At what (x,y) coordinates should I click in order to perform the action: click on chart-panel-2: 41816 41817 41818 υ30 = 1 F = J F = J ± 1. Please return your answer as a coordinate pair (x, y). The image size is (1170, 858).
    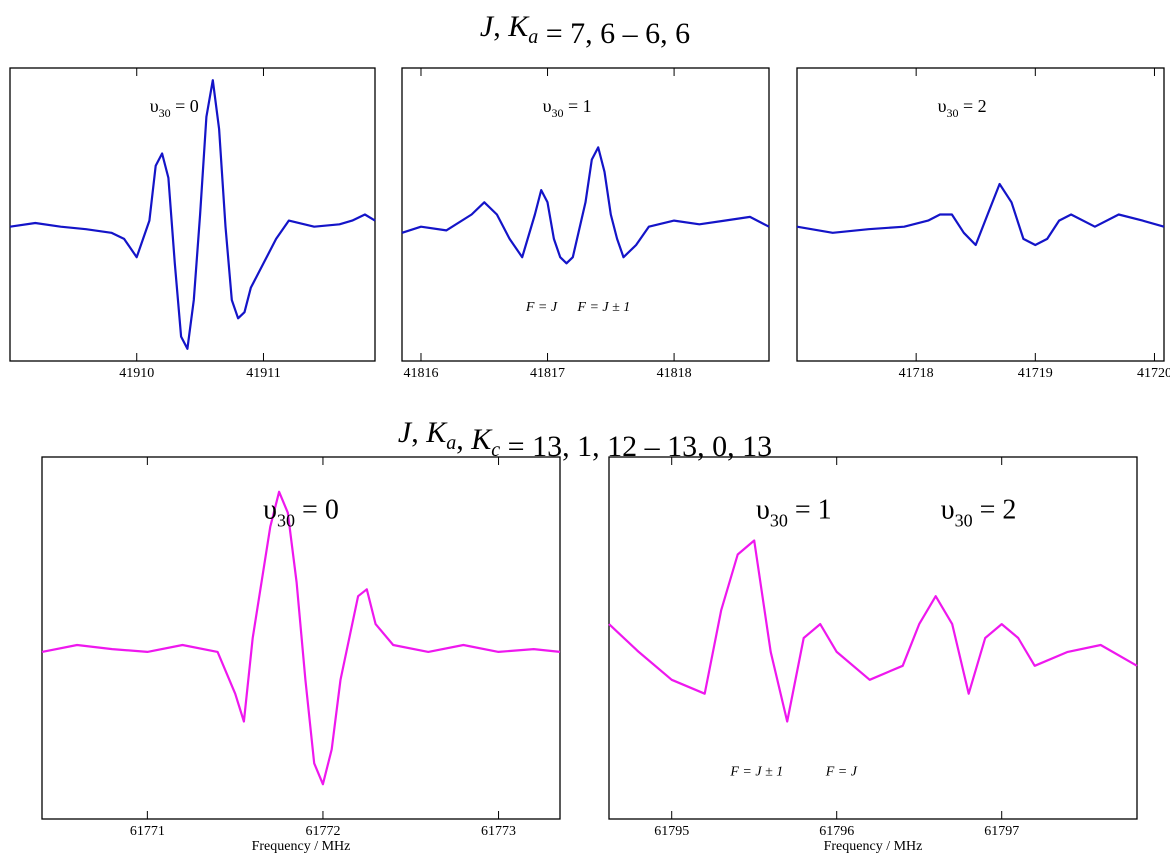
    Looking at the image, I should click on (585, 224).